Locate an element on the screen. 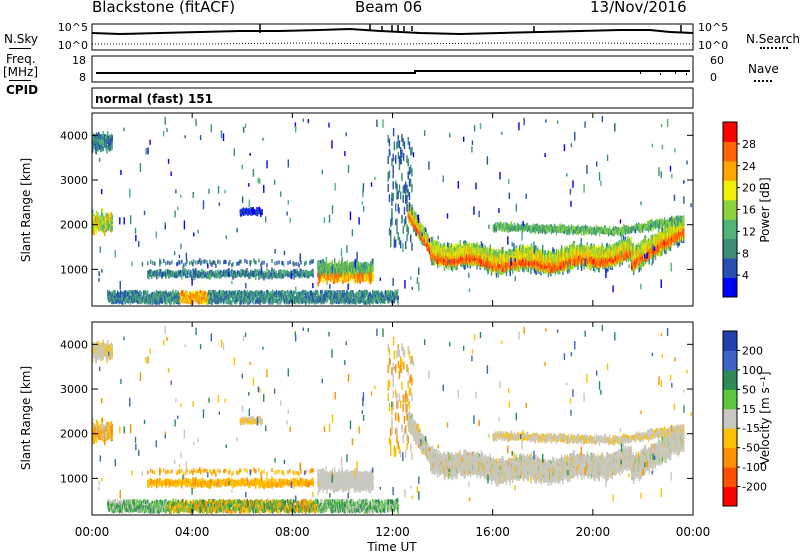 The width and height of the screenshot is (800, 554). noise-tick-bottom-left: 10^0 is located at coordinates (73, 45).